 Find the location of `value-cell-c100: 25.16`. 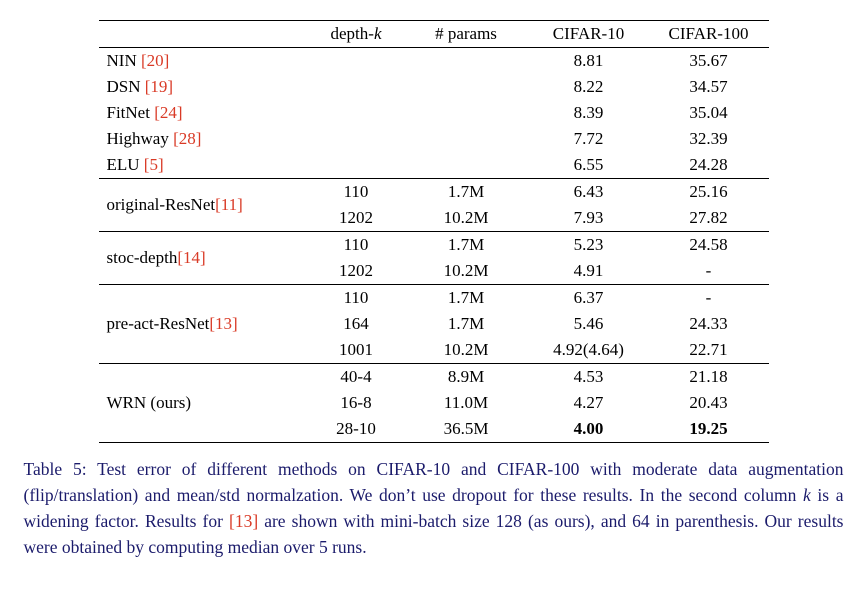

value-cell-c100: 25.16 is located at coordinates (708, 191).